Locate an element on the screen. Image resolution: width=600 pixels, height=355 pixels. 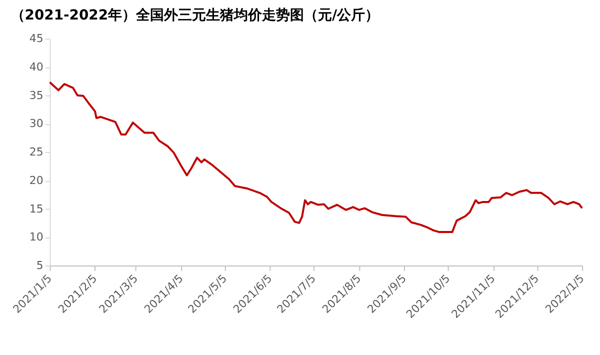
y-tick-label: 45 is located at coordinates (36, 39).